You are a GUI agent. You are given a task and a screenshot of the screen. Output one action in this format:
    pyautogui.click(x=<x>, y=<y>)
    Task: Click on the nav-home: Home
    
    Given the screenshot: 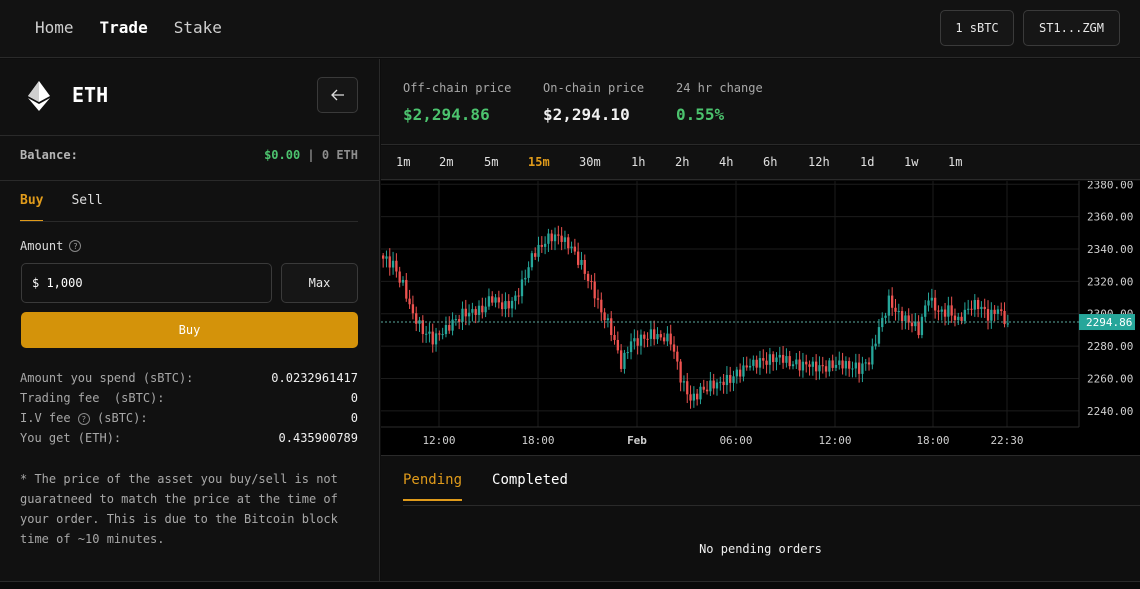 What is the action you would take?
    pyautogui.click(x=54, y=27)
    